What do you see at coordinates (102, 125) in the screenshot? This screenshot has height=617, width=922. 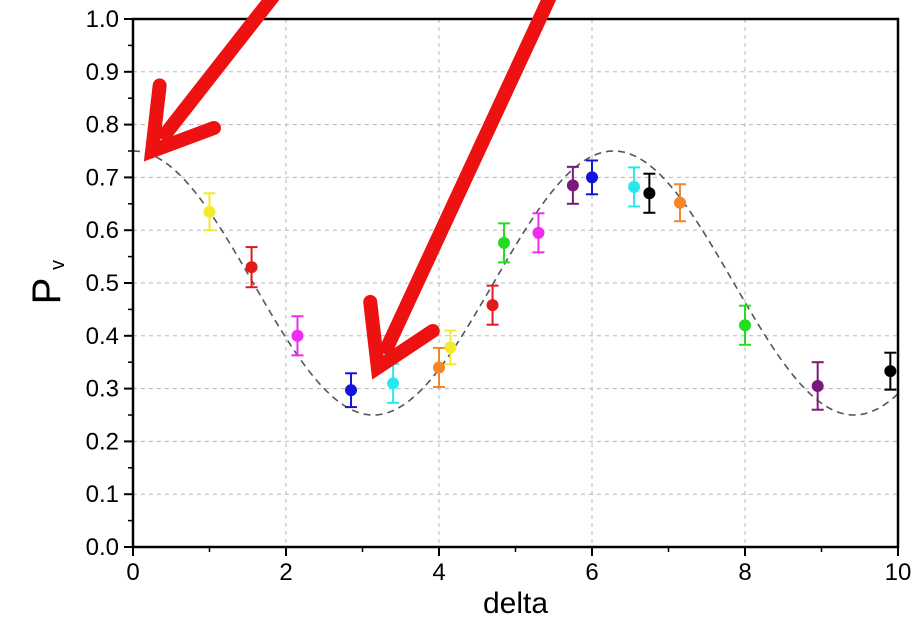 I see `y-tick-label: 0.8` at bounding box center [102, 125].